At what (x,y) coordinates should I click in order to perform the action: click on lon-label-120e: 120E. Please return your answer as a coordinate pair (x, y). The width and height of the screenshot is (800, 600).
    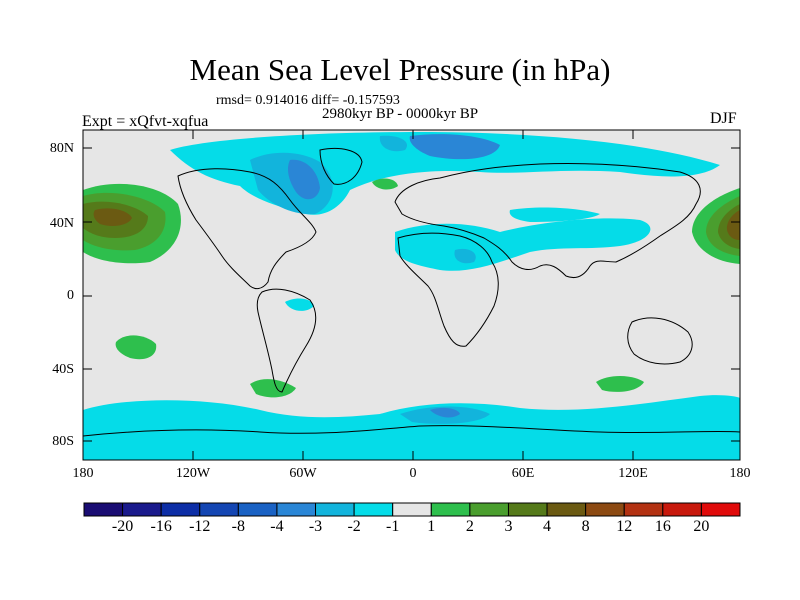
    Looking at the image, I should click on (633, 473).